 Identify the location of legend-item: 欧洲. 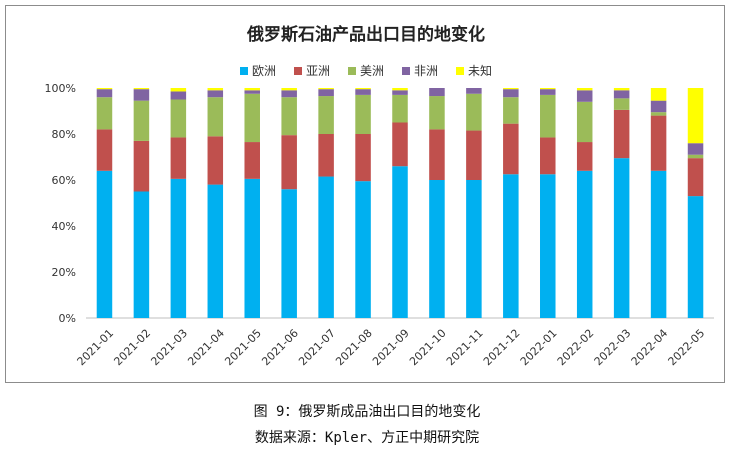
(257, 70).